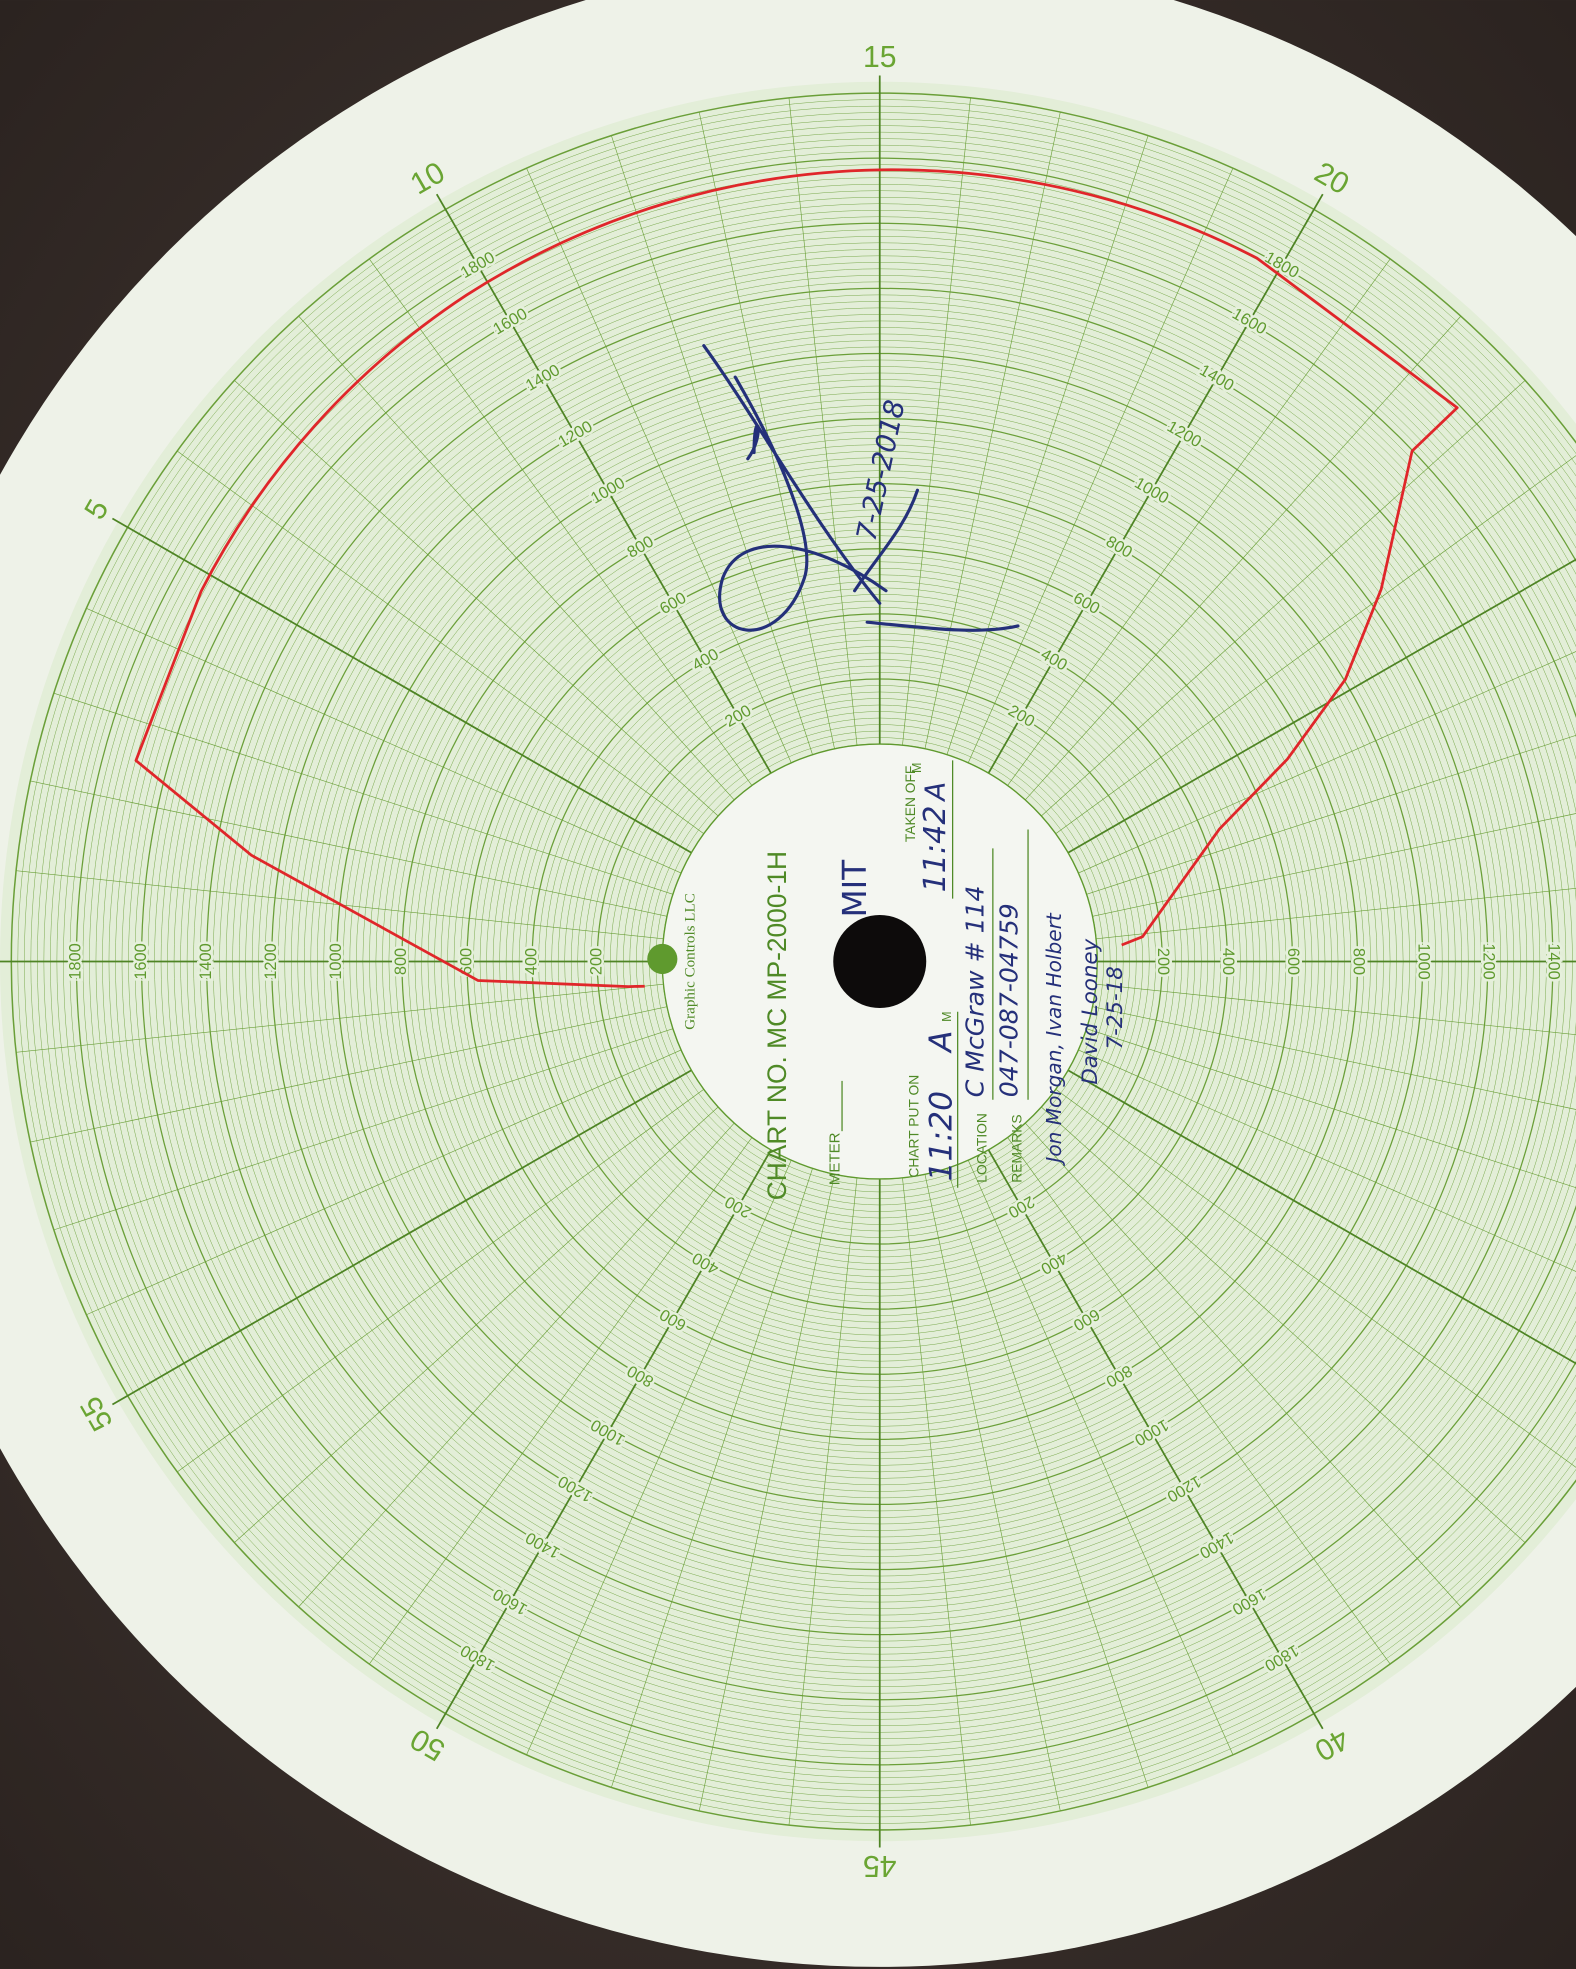  What do you see at coordinates (861, 488) in the screenshot?
I see `signature-scribble` at bounding box center [861, 488].